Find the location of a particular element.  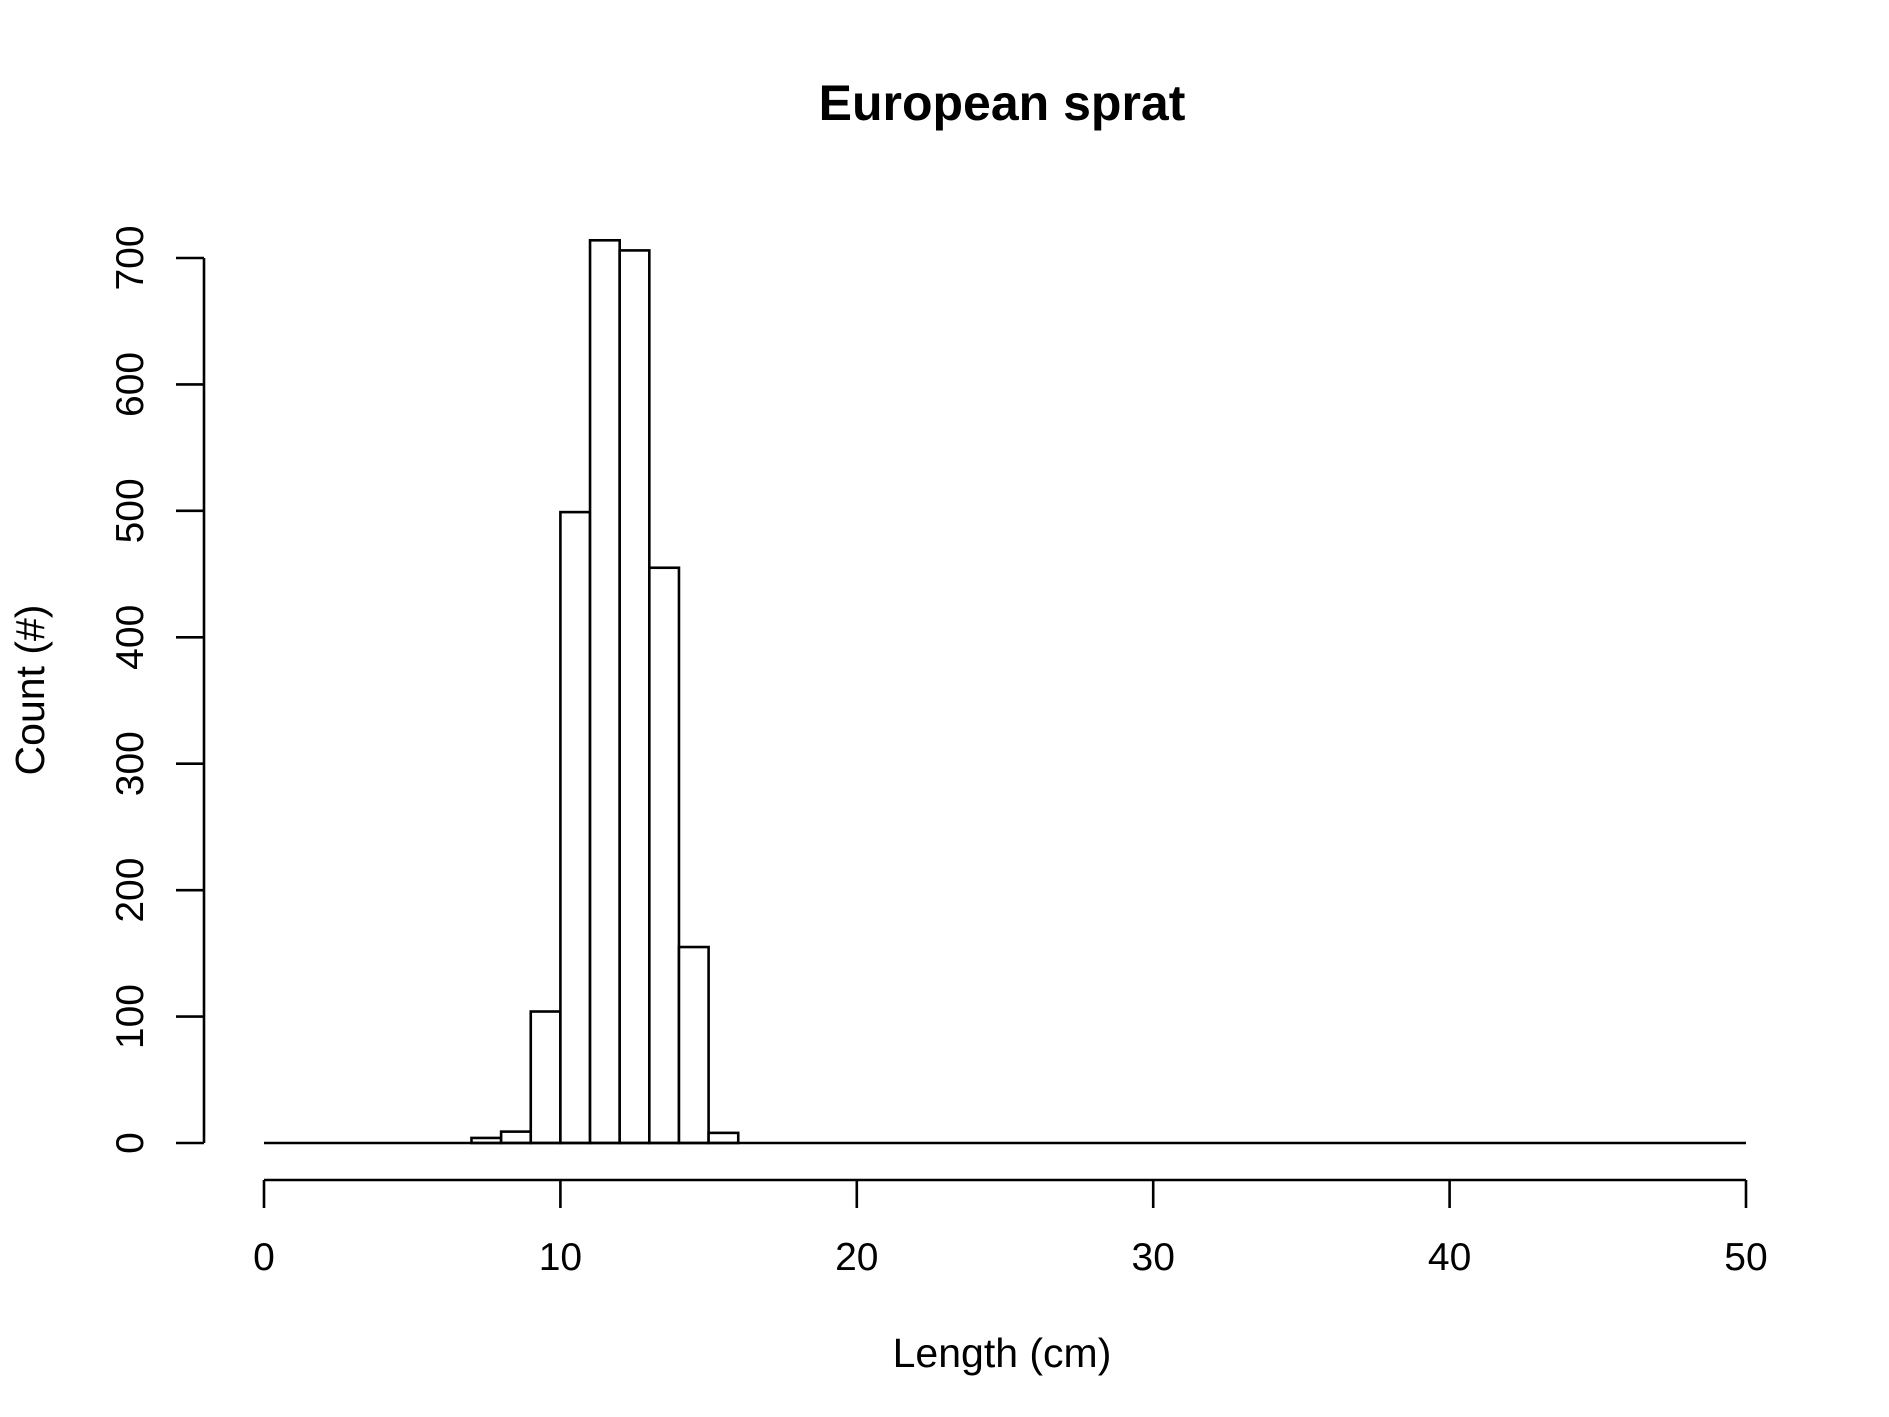

x-axis-label: Length (cm) is located at coordinates (1002, 1353).